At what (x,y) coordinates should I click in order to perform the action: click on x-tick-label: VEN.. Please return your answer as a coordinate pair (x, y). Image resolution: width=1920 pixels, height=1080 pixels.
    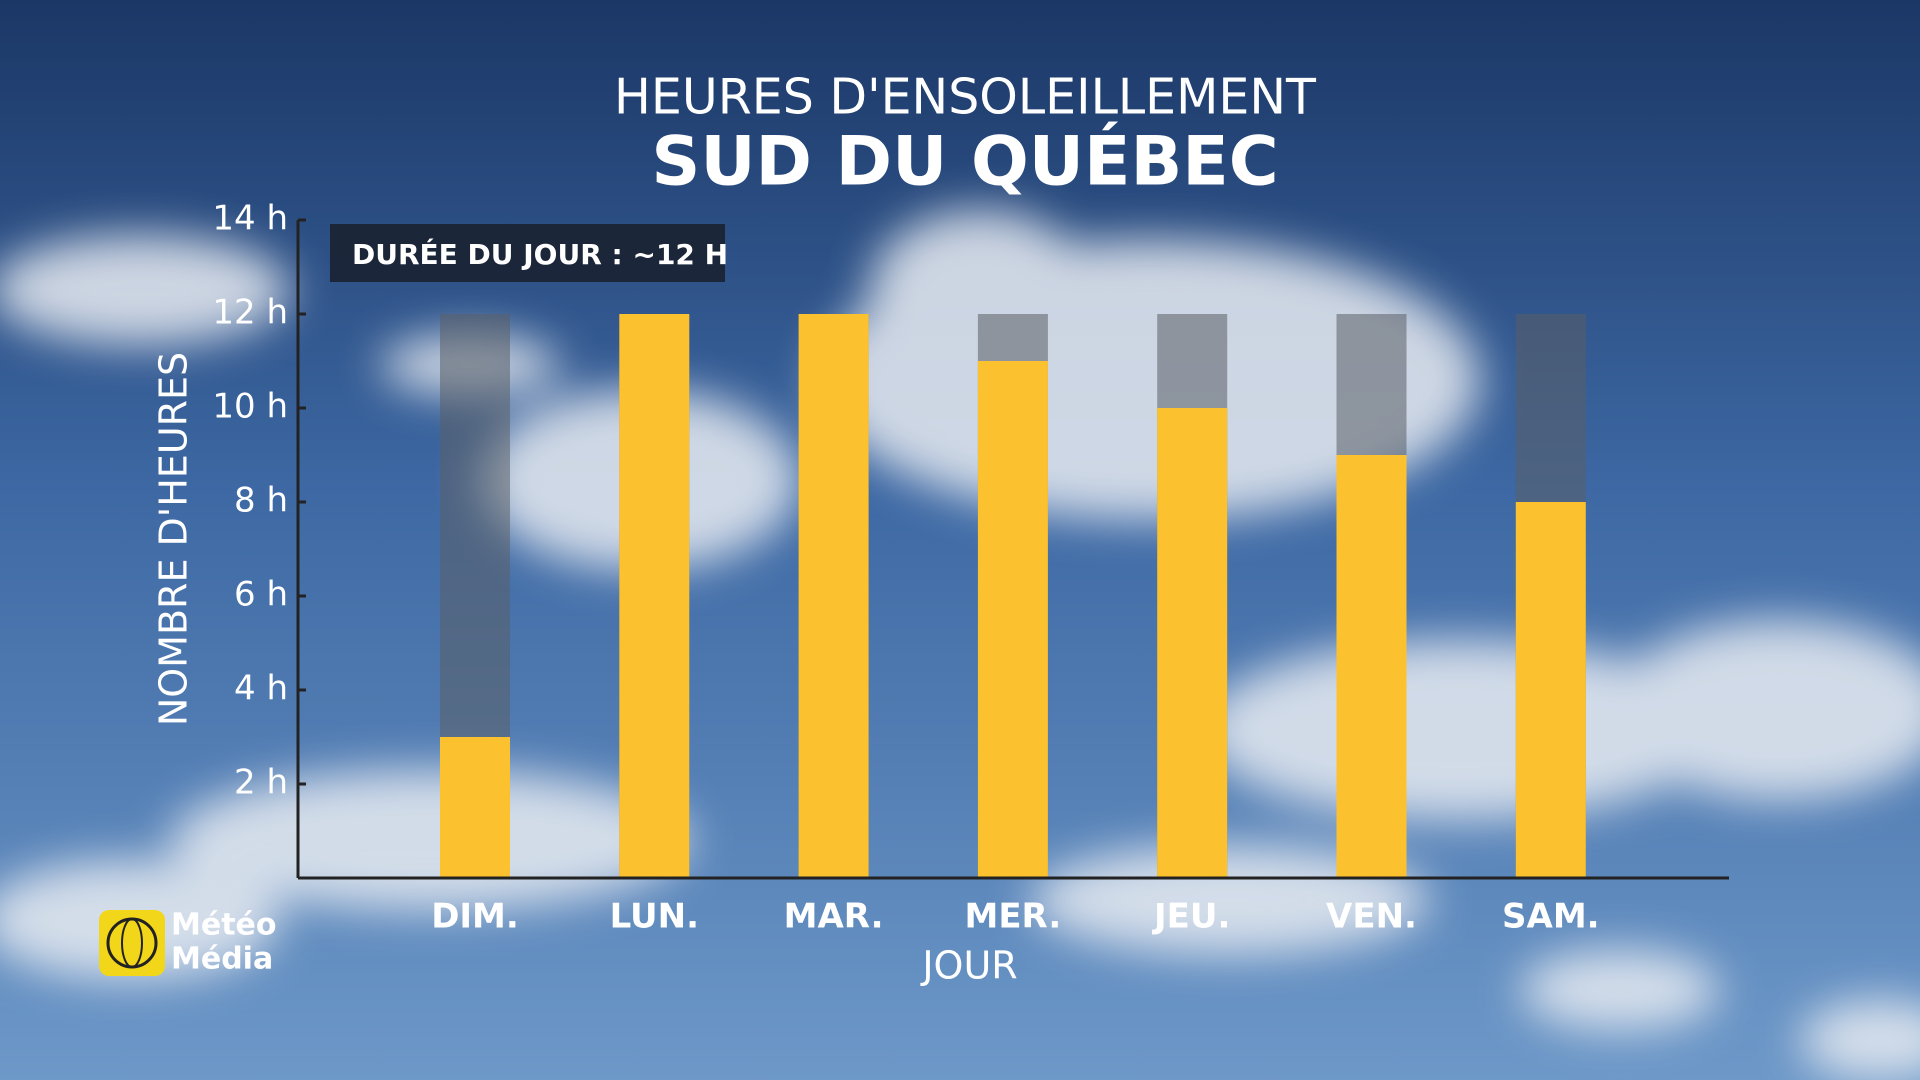
    Looking at the image, I should click on (1371, 917).